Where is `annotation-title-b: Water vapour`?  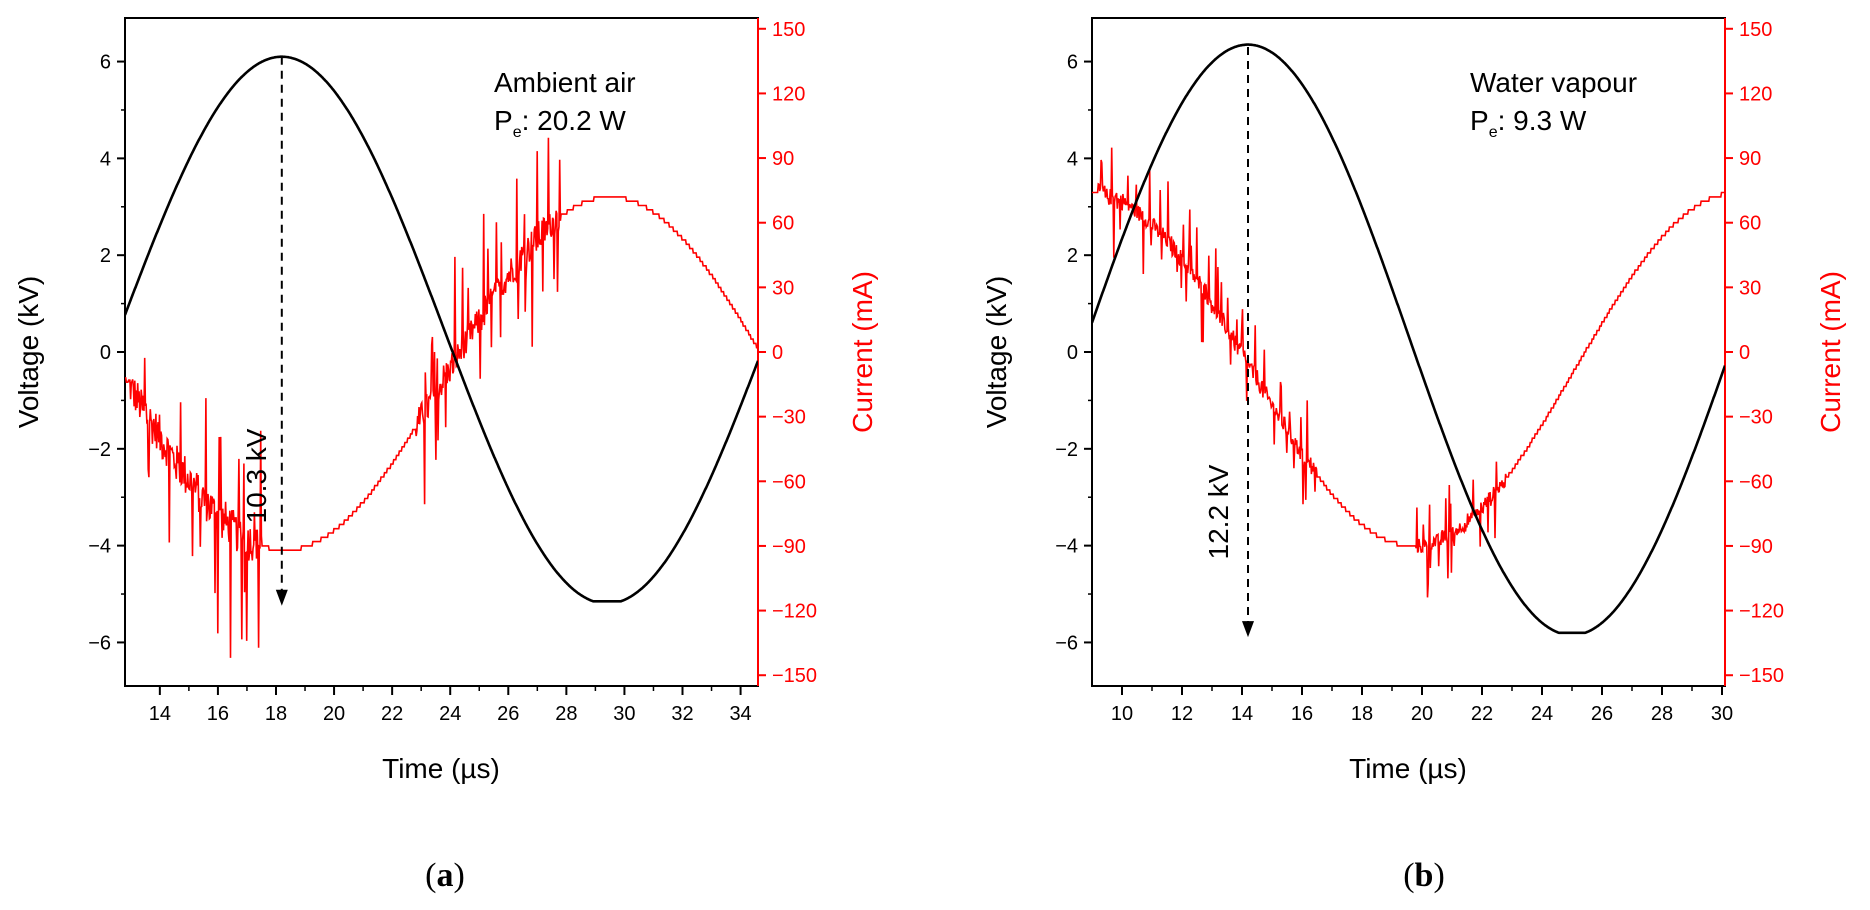 annotation-title-b: Water vapour is located at coordinates (1553, 82).